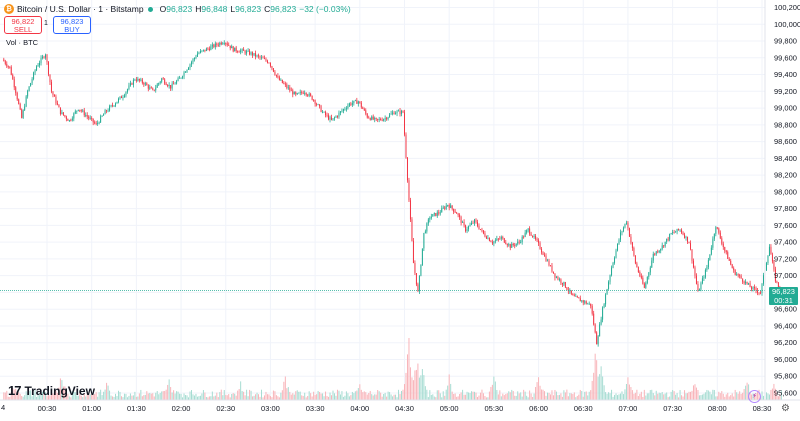 The image size is (800, 421). I want to click on gear-icon: ⚙, so click(785, 408).